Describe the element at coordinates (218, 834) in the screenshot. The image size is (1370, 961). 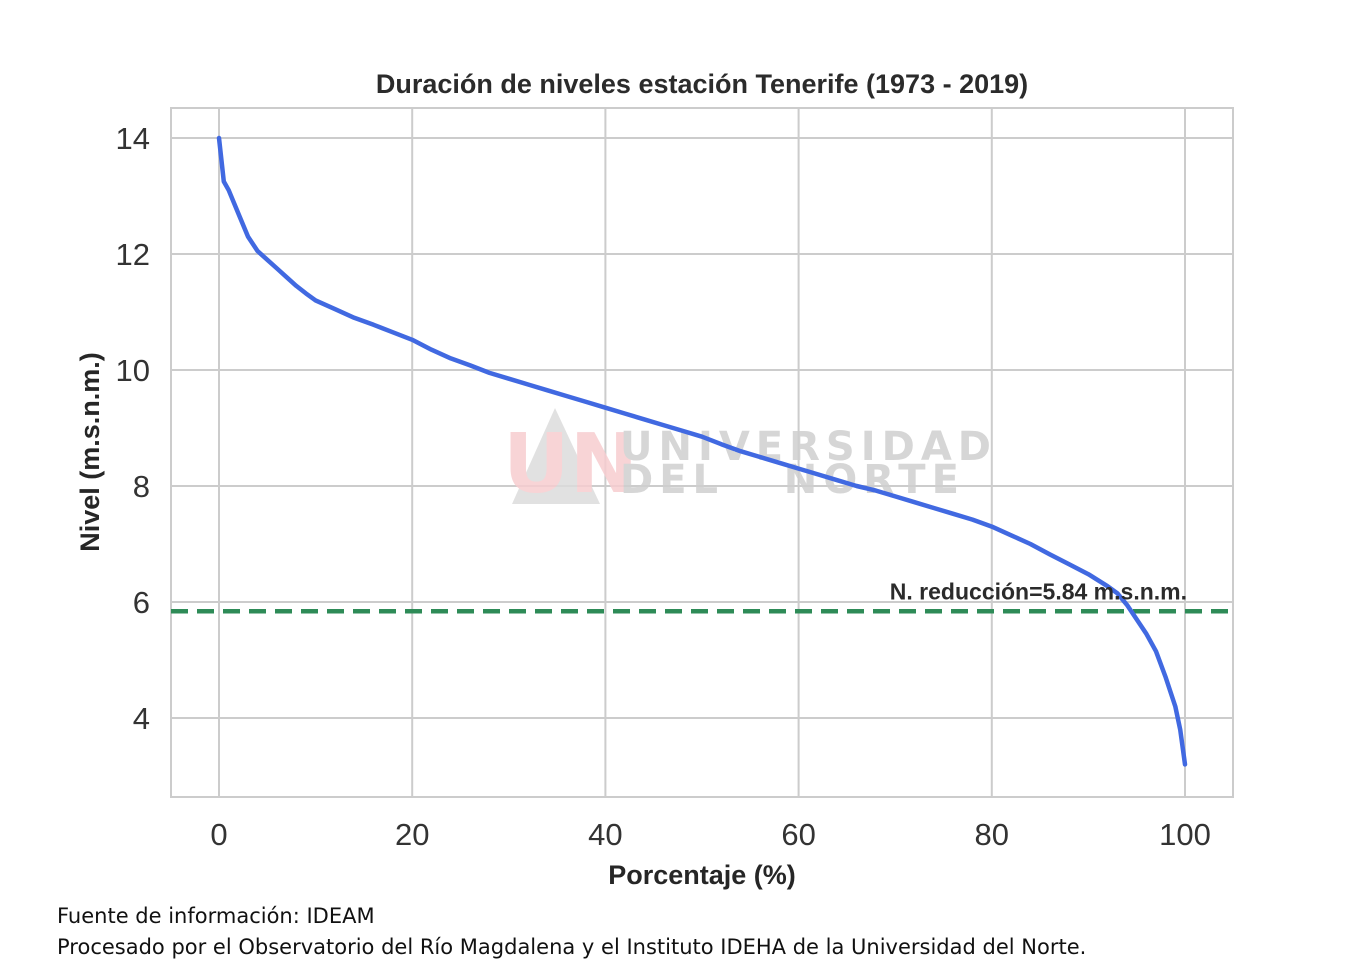
I see `x-tick-label: 0` at that location.